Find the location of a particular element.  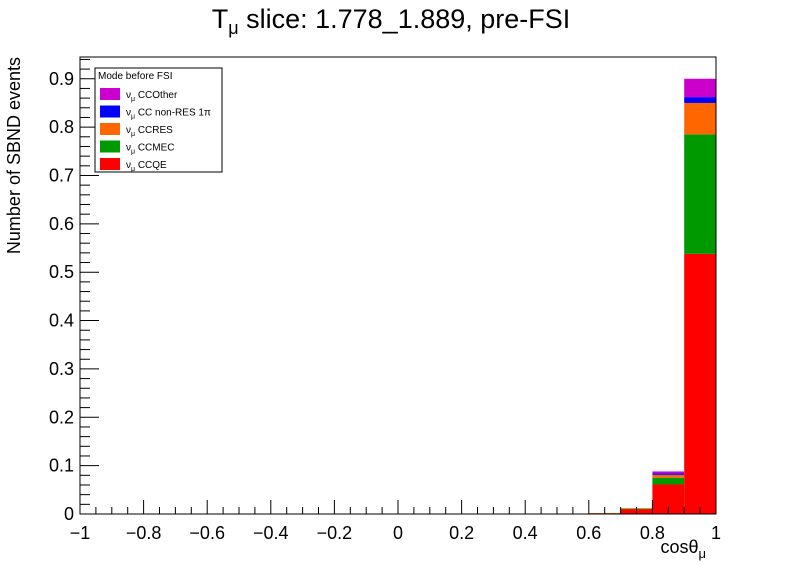

x-tick-label: 0.4 is located at coordinates (525, 533).